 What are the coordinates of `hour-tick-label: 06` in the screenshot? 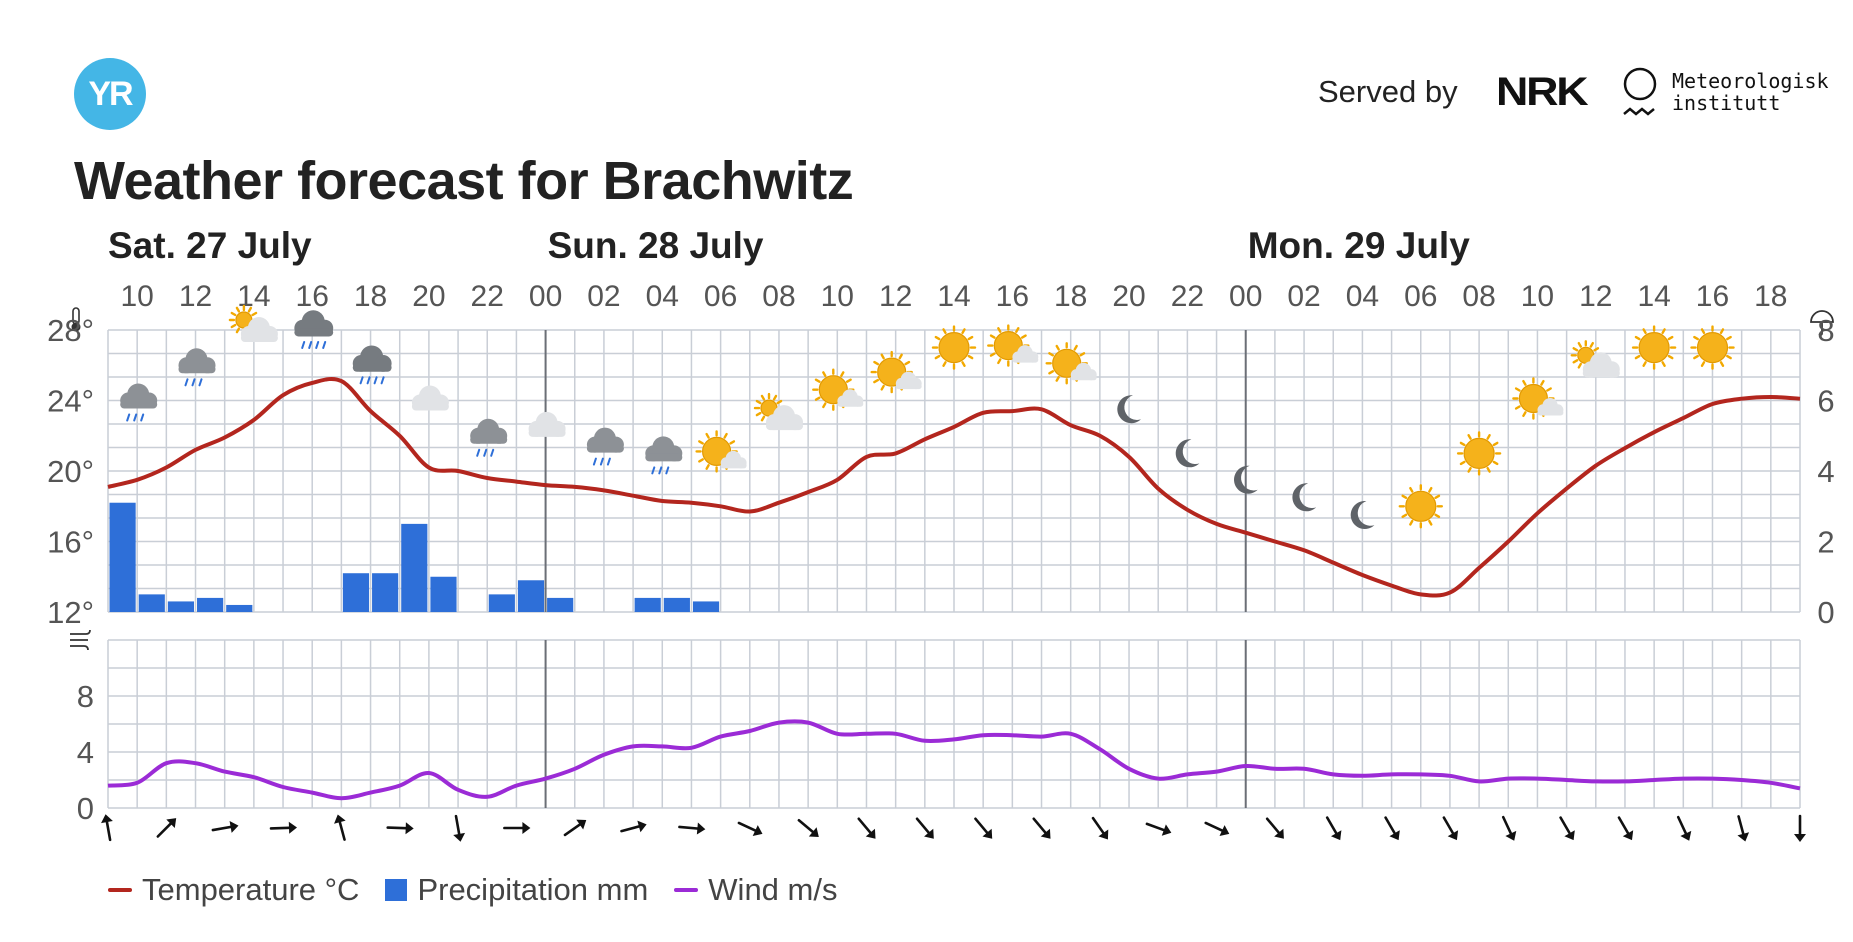 It's located at (720, 296).